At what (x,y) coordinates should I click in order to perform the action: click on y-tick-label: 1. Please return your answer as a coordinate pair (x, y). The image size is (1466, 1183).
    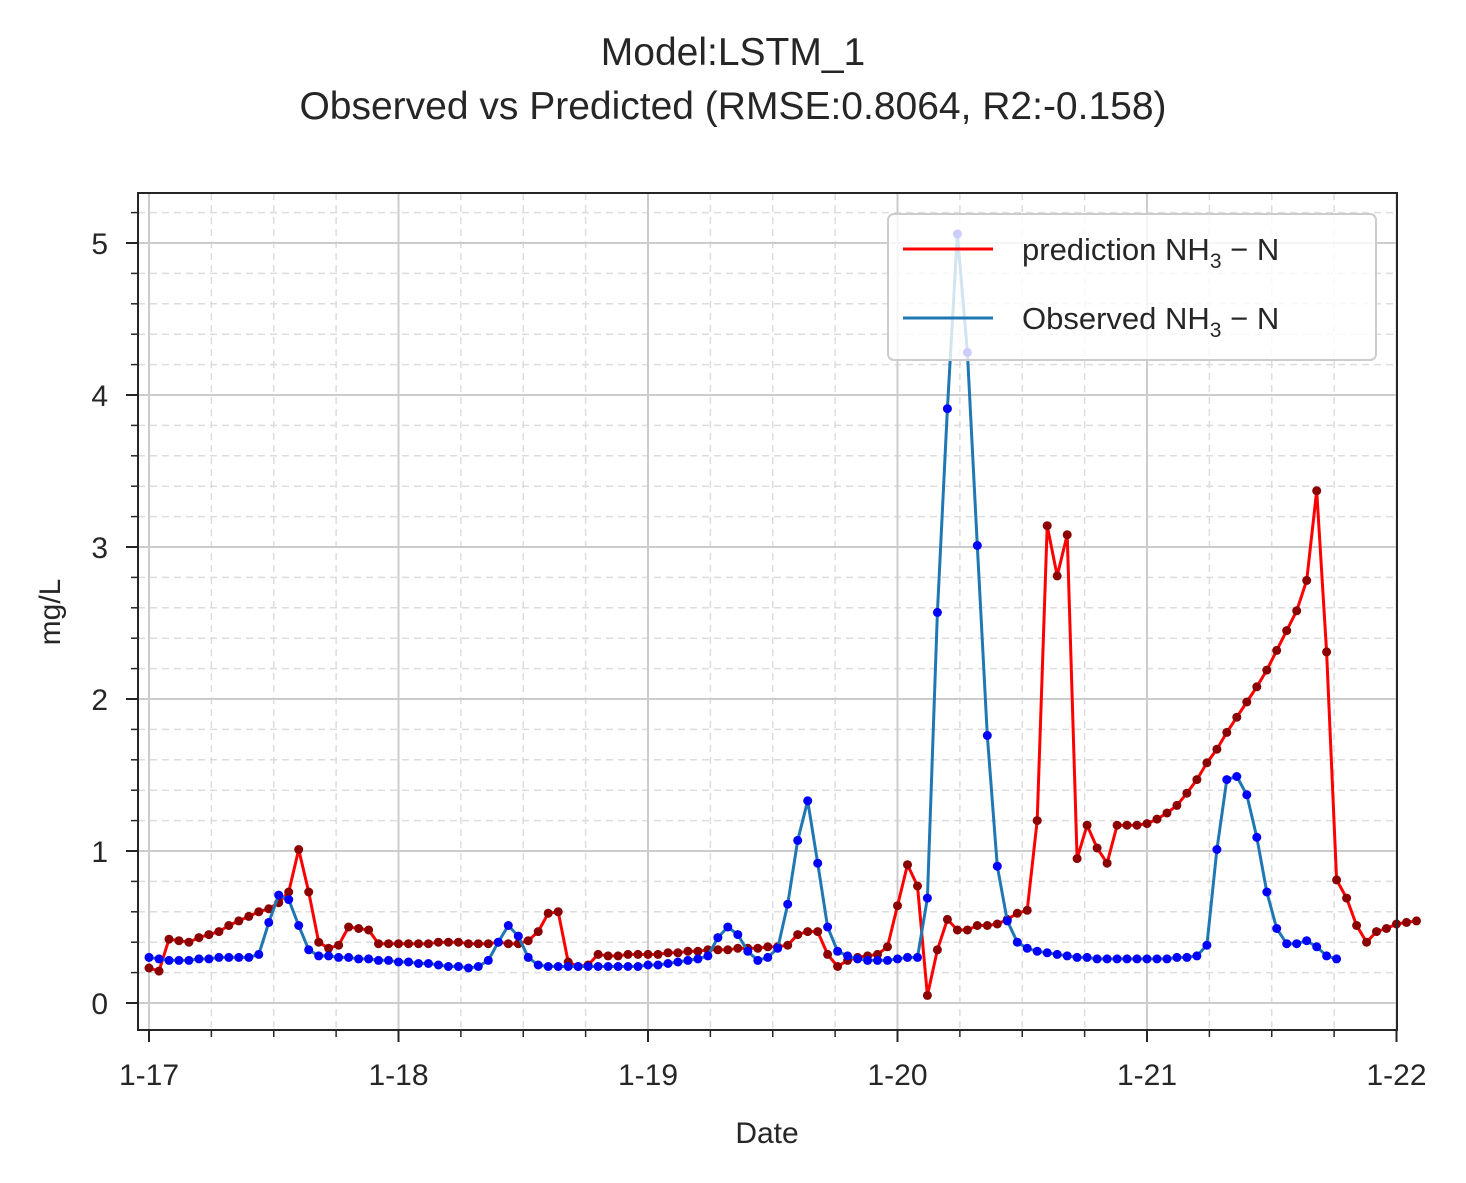
    Looking at the image, I should click on (99, 852).